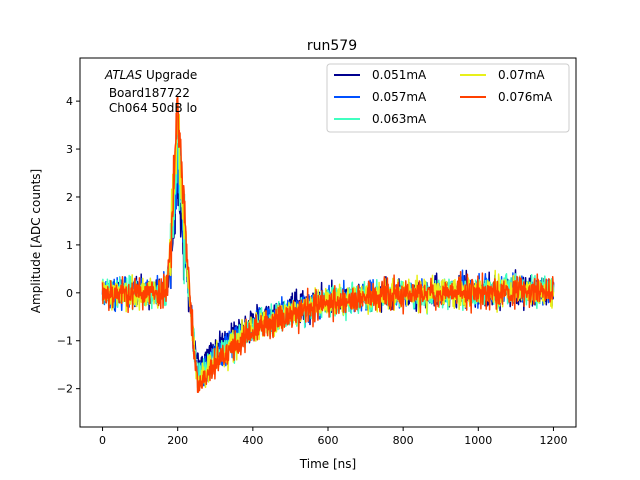  I want to click on legend-label: 0.057mA, so click(399, 97).